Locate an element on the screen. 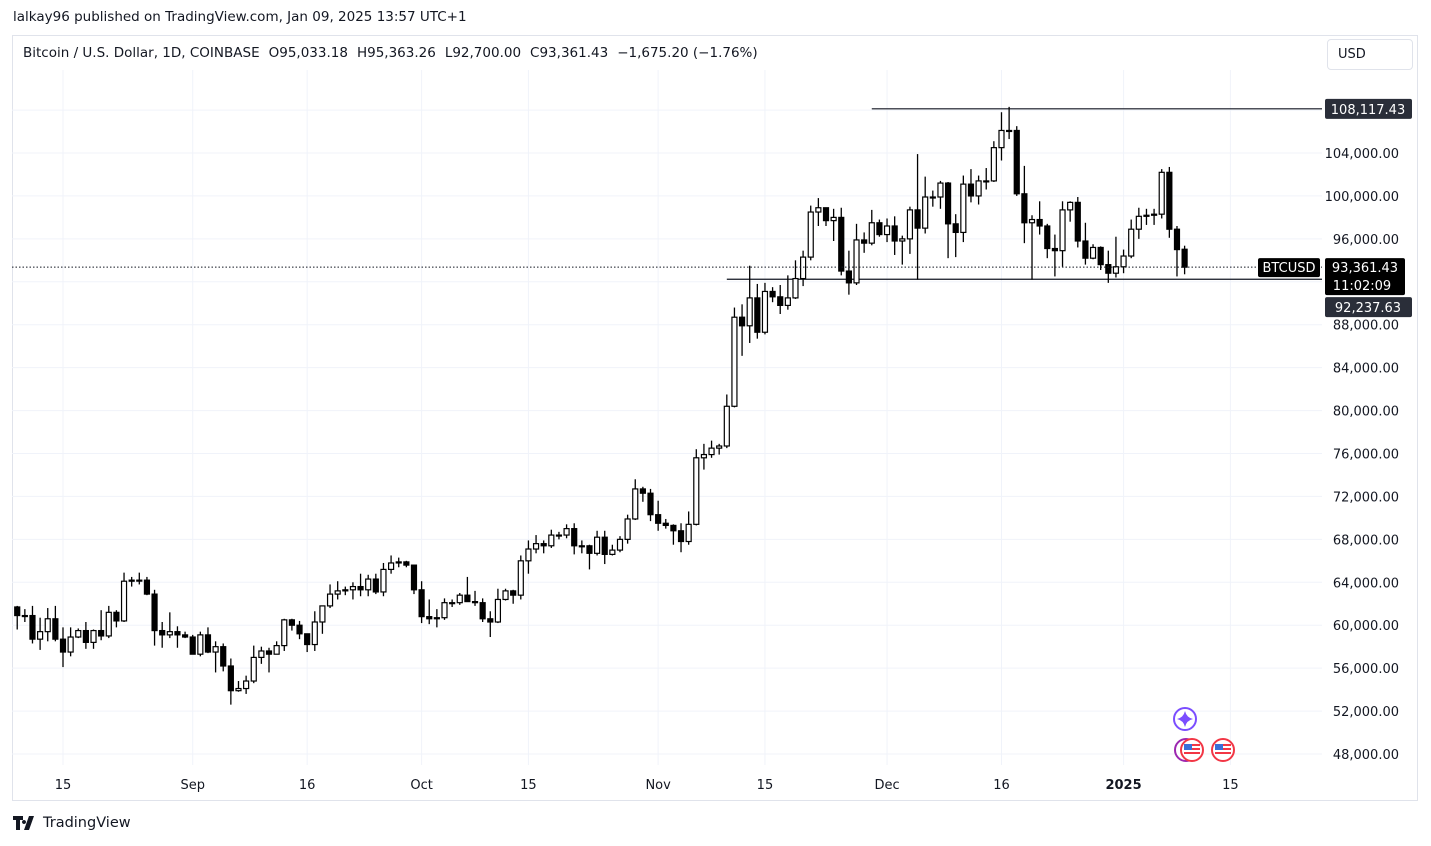 This screenshot has width=1431, height=846. ohlc-open: O95,033.18 is located at coordinates (308, 53).